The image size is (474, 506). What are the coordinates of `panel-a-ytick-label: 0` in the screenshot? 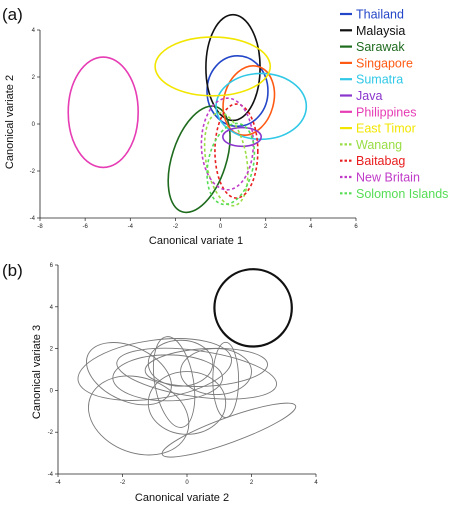 It's located at (34, 125).